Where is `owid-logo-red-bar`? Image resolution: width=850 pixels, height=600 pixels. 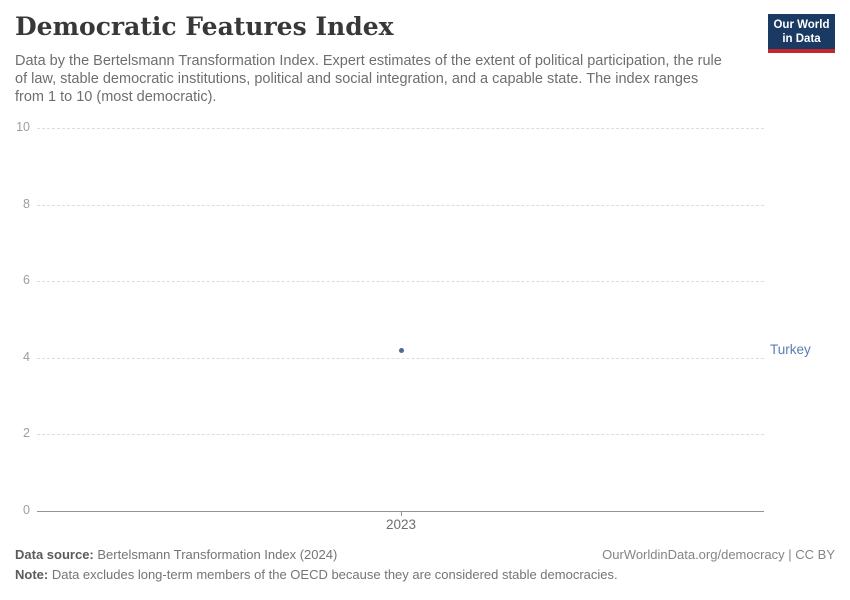 owid-logo-red-bar is located at coordinates (801, 51).